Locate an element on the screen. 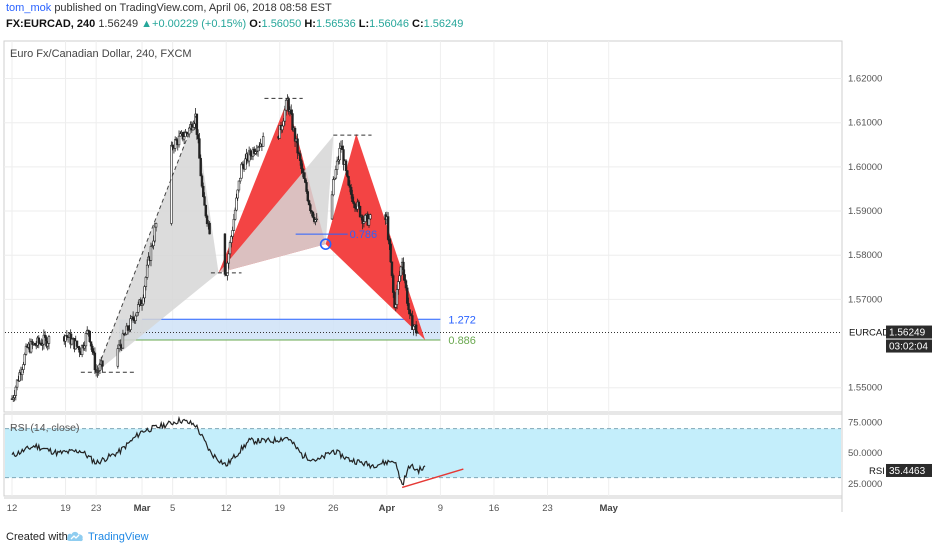 Image resolution: width=932 pixels, height=550 pixels. symbol-tag: EURCAD is located at coordinates (869, 333).